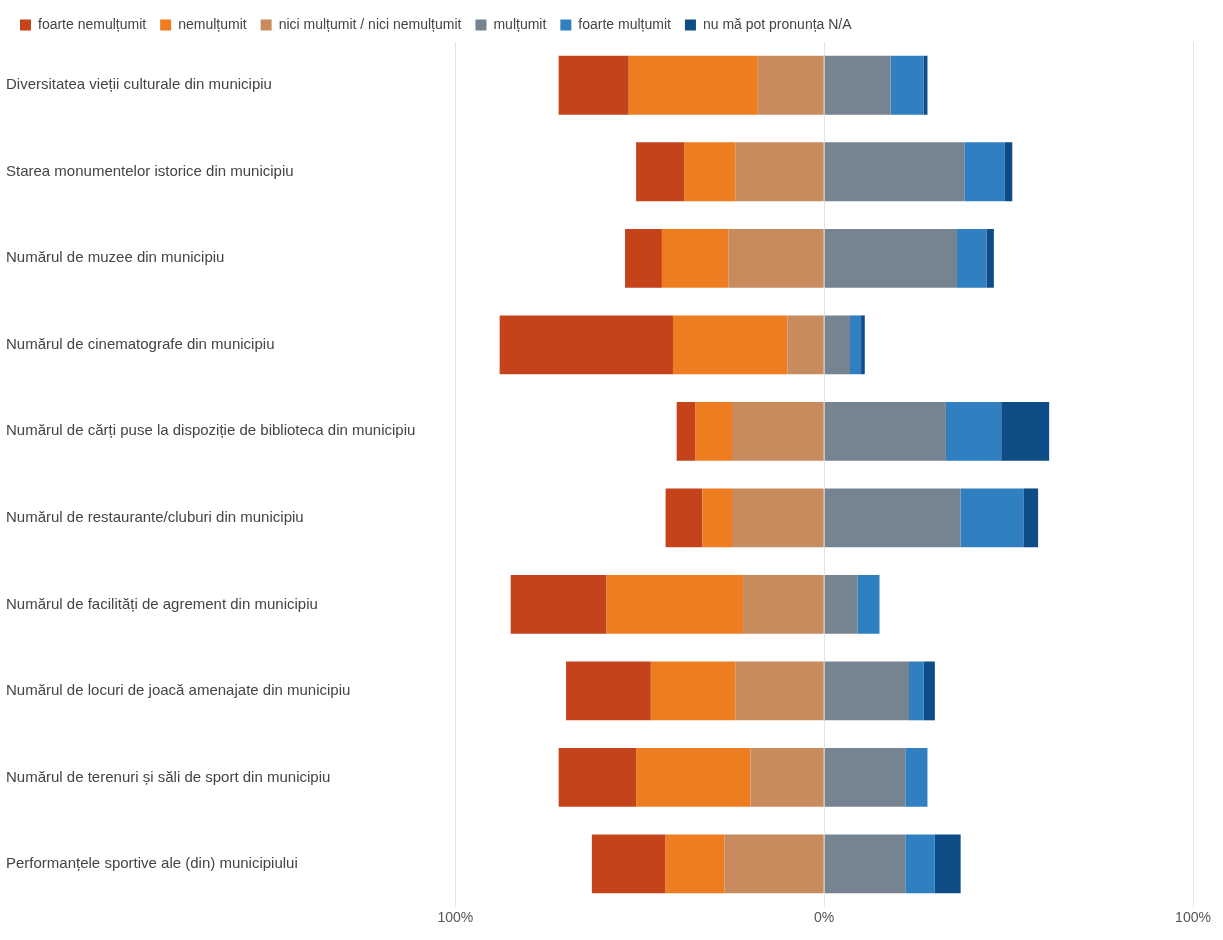 This screenshot has width=1223, height=940. Describe the element at coordinates (162, 603) in the screenshot. I see `y-tick-label: Numărul de facilități de agrement din municipiu` at that location.